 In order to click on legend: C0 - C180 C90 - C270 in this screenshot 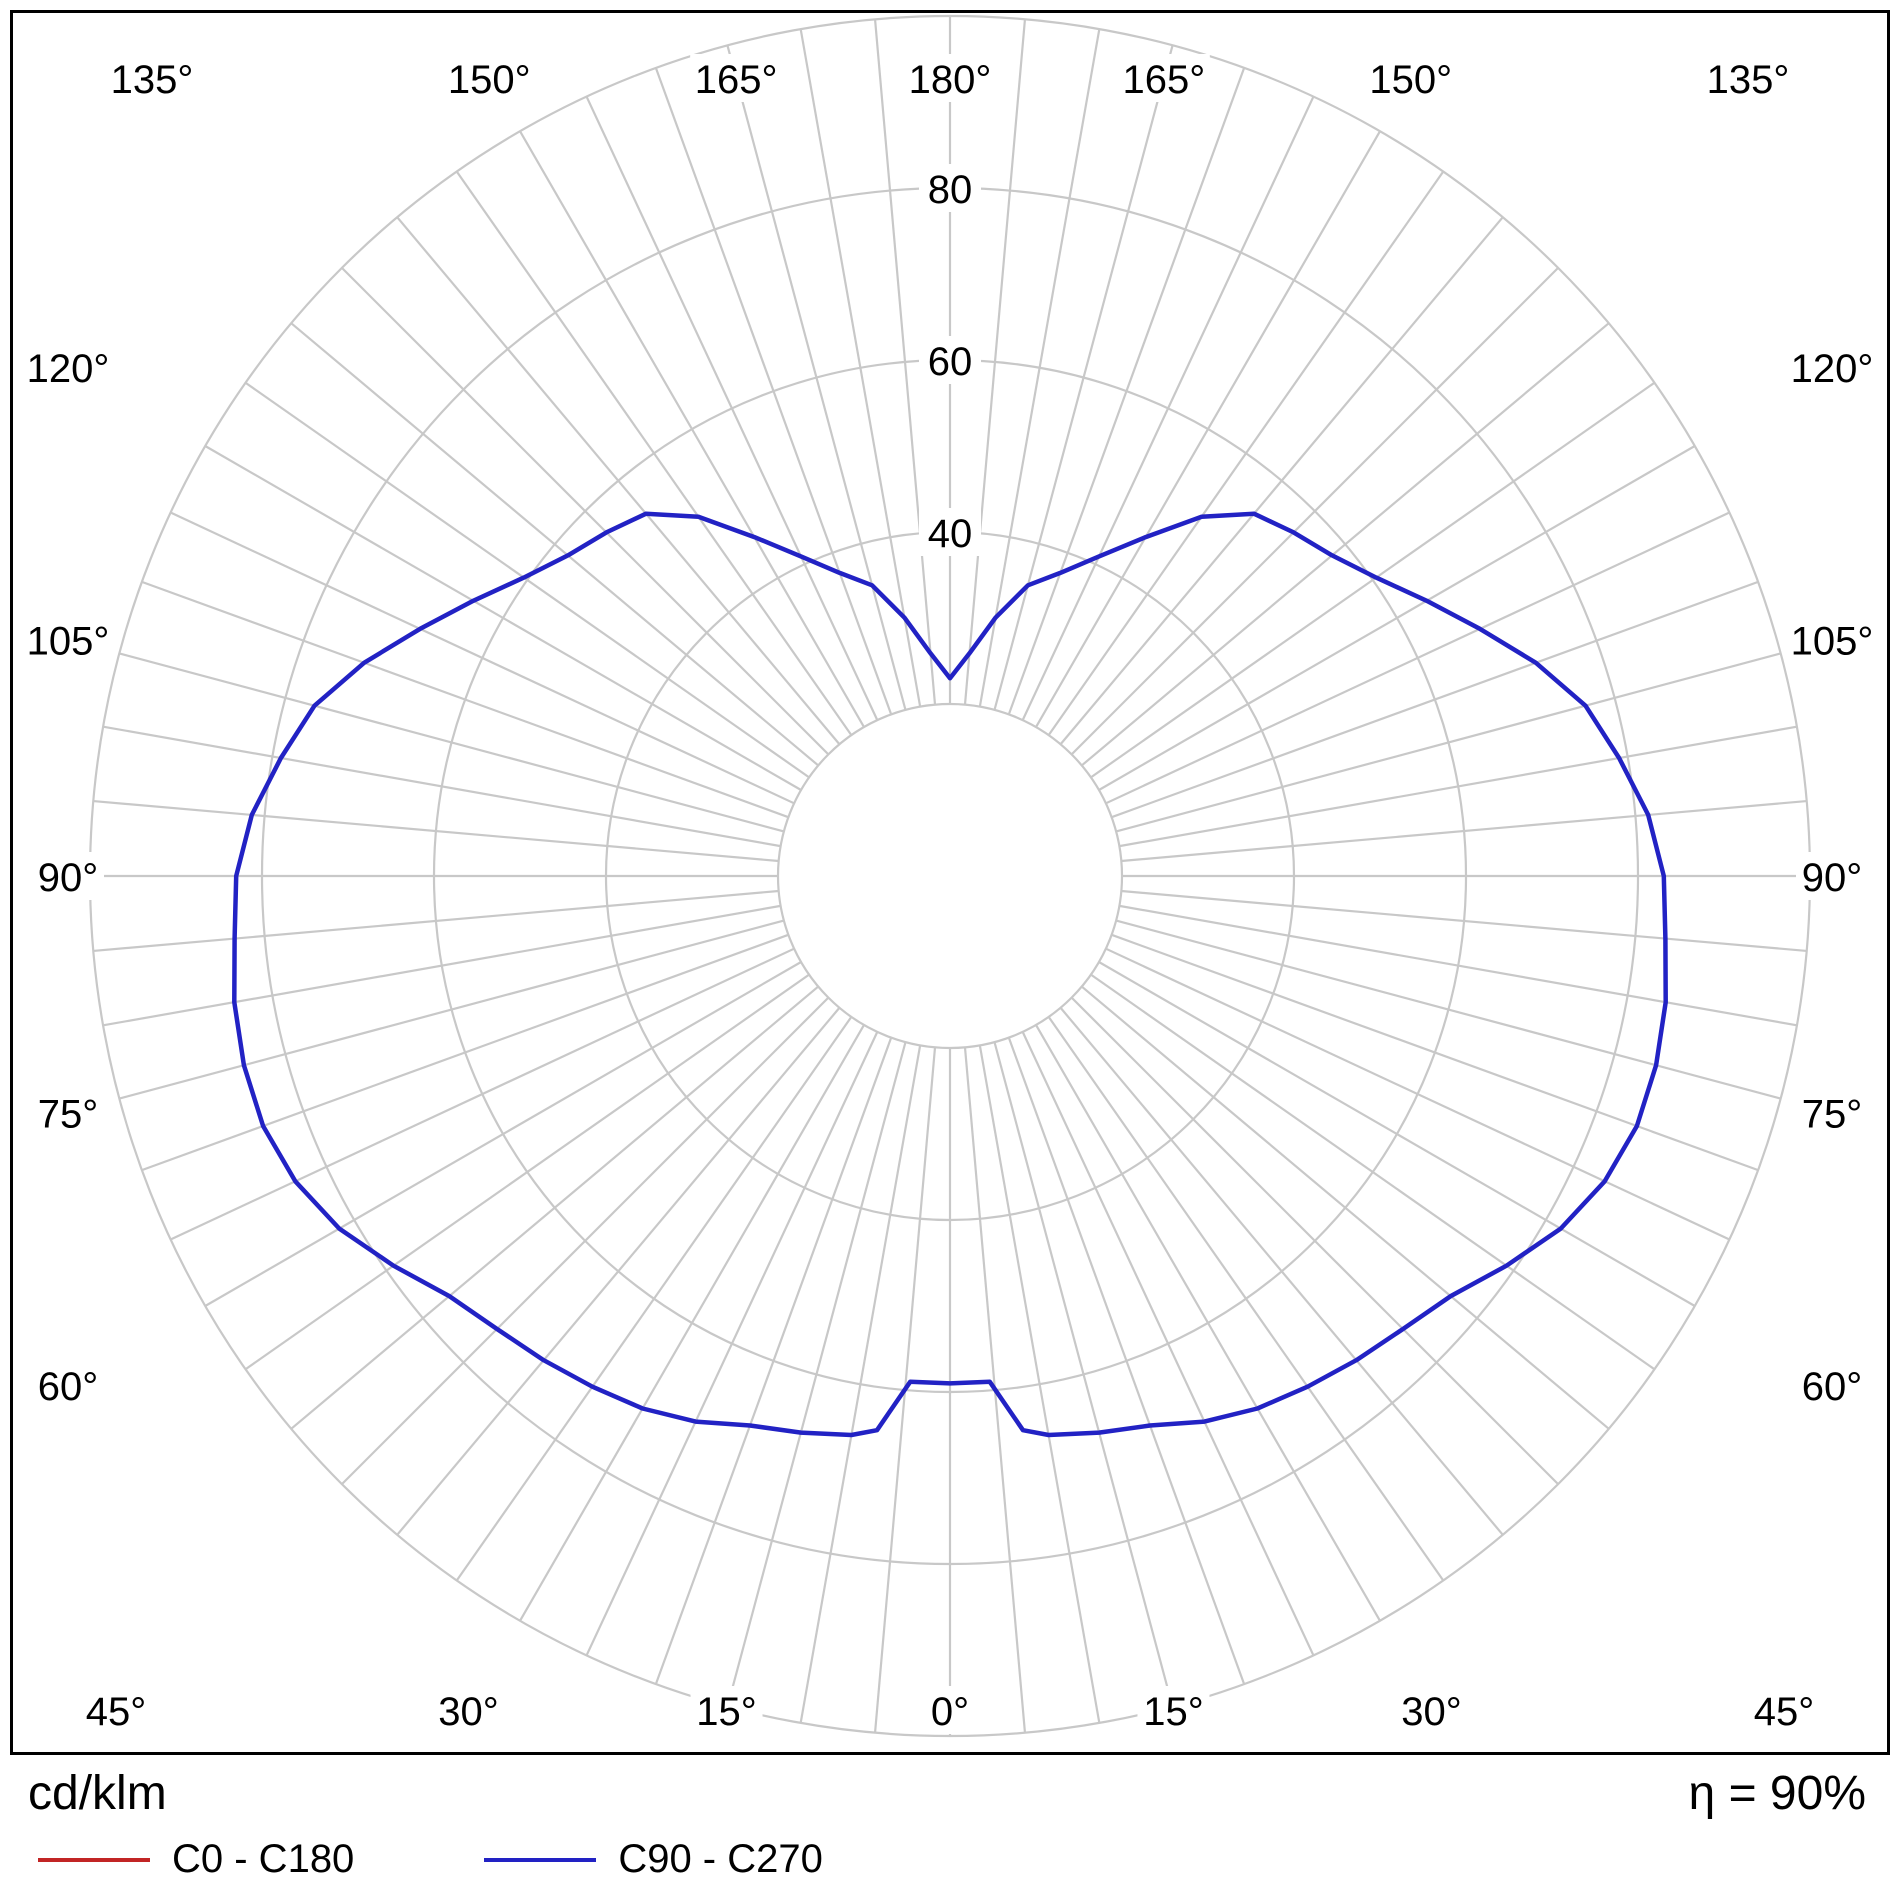, I will do `click(950, 1859)`.